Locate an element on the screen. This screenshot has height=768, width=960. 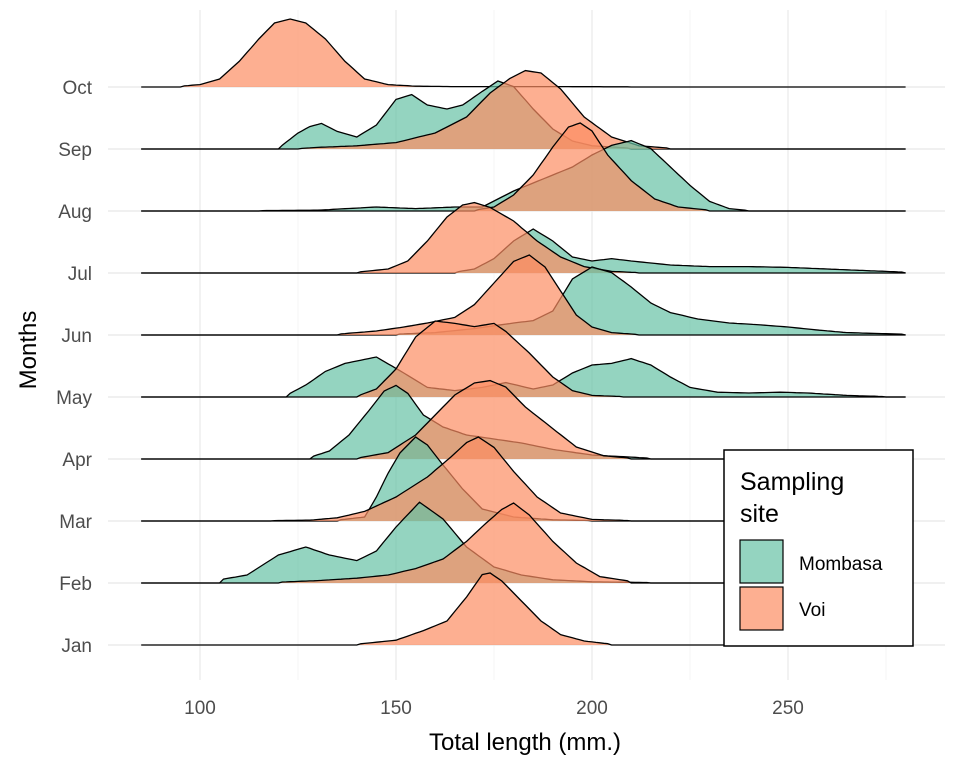
ridge-fill-voi-aug is located at coordinates (523, 167).